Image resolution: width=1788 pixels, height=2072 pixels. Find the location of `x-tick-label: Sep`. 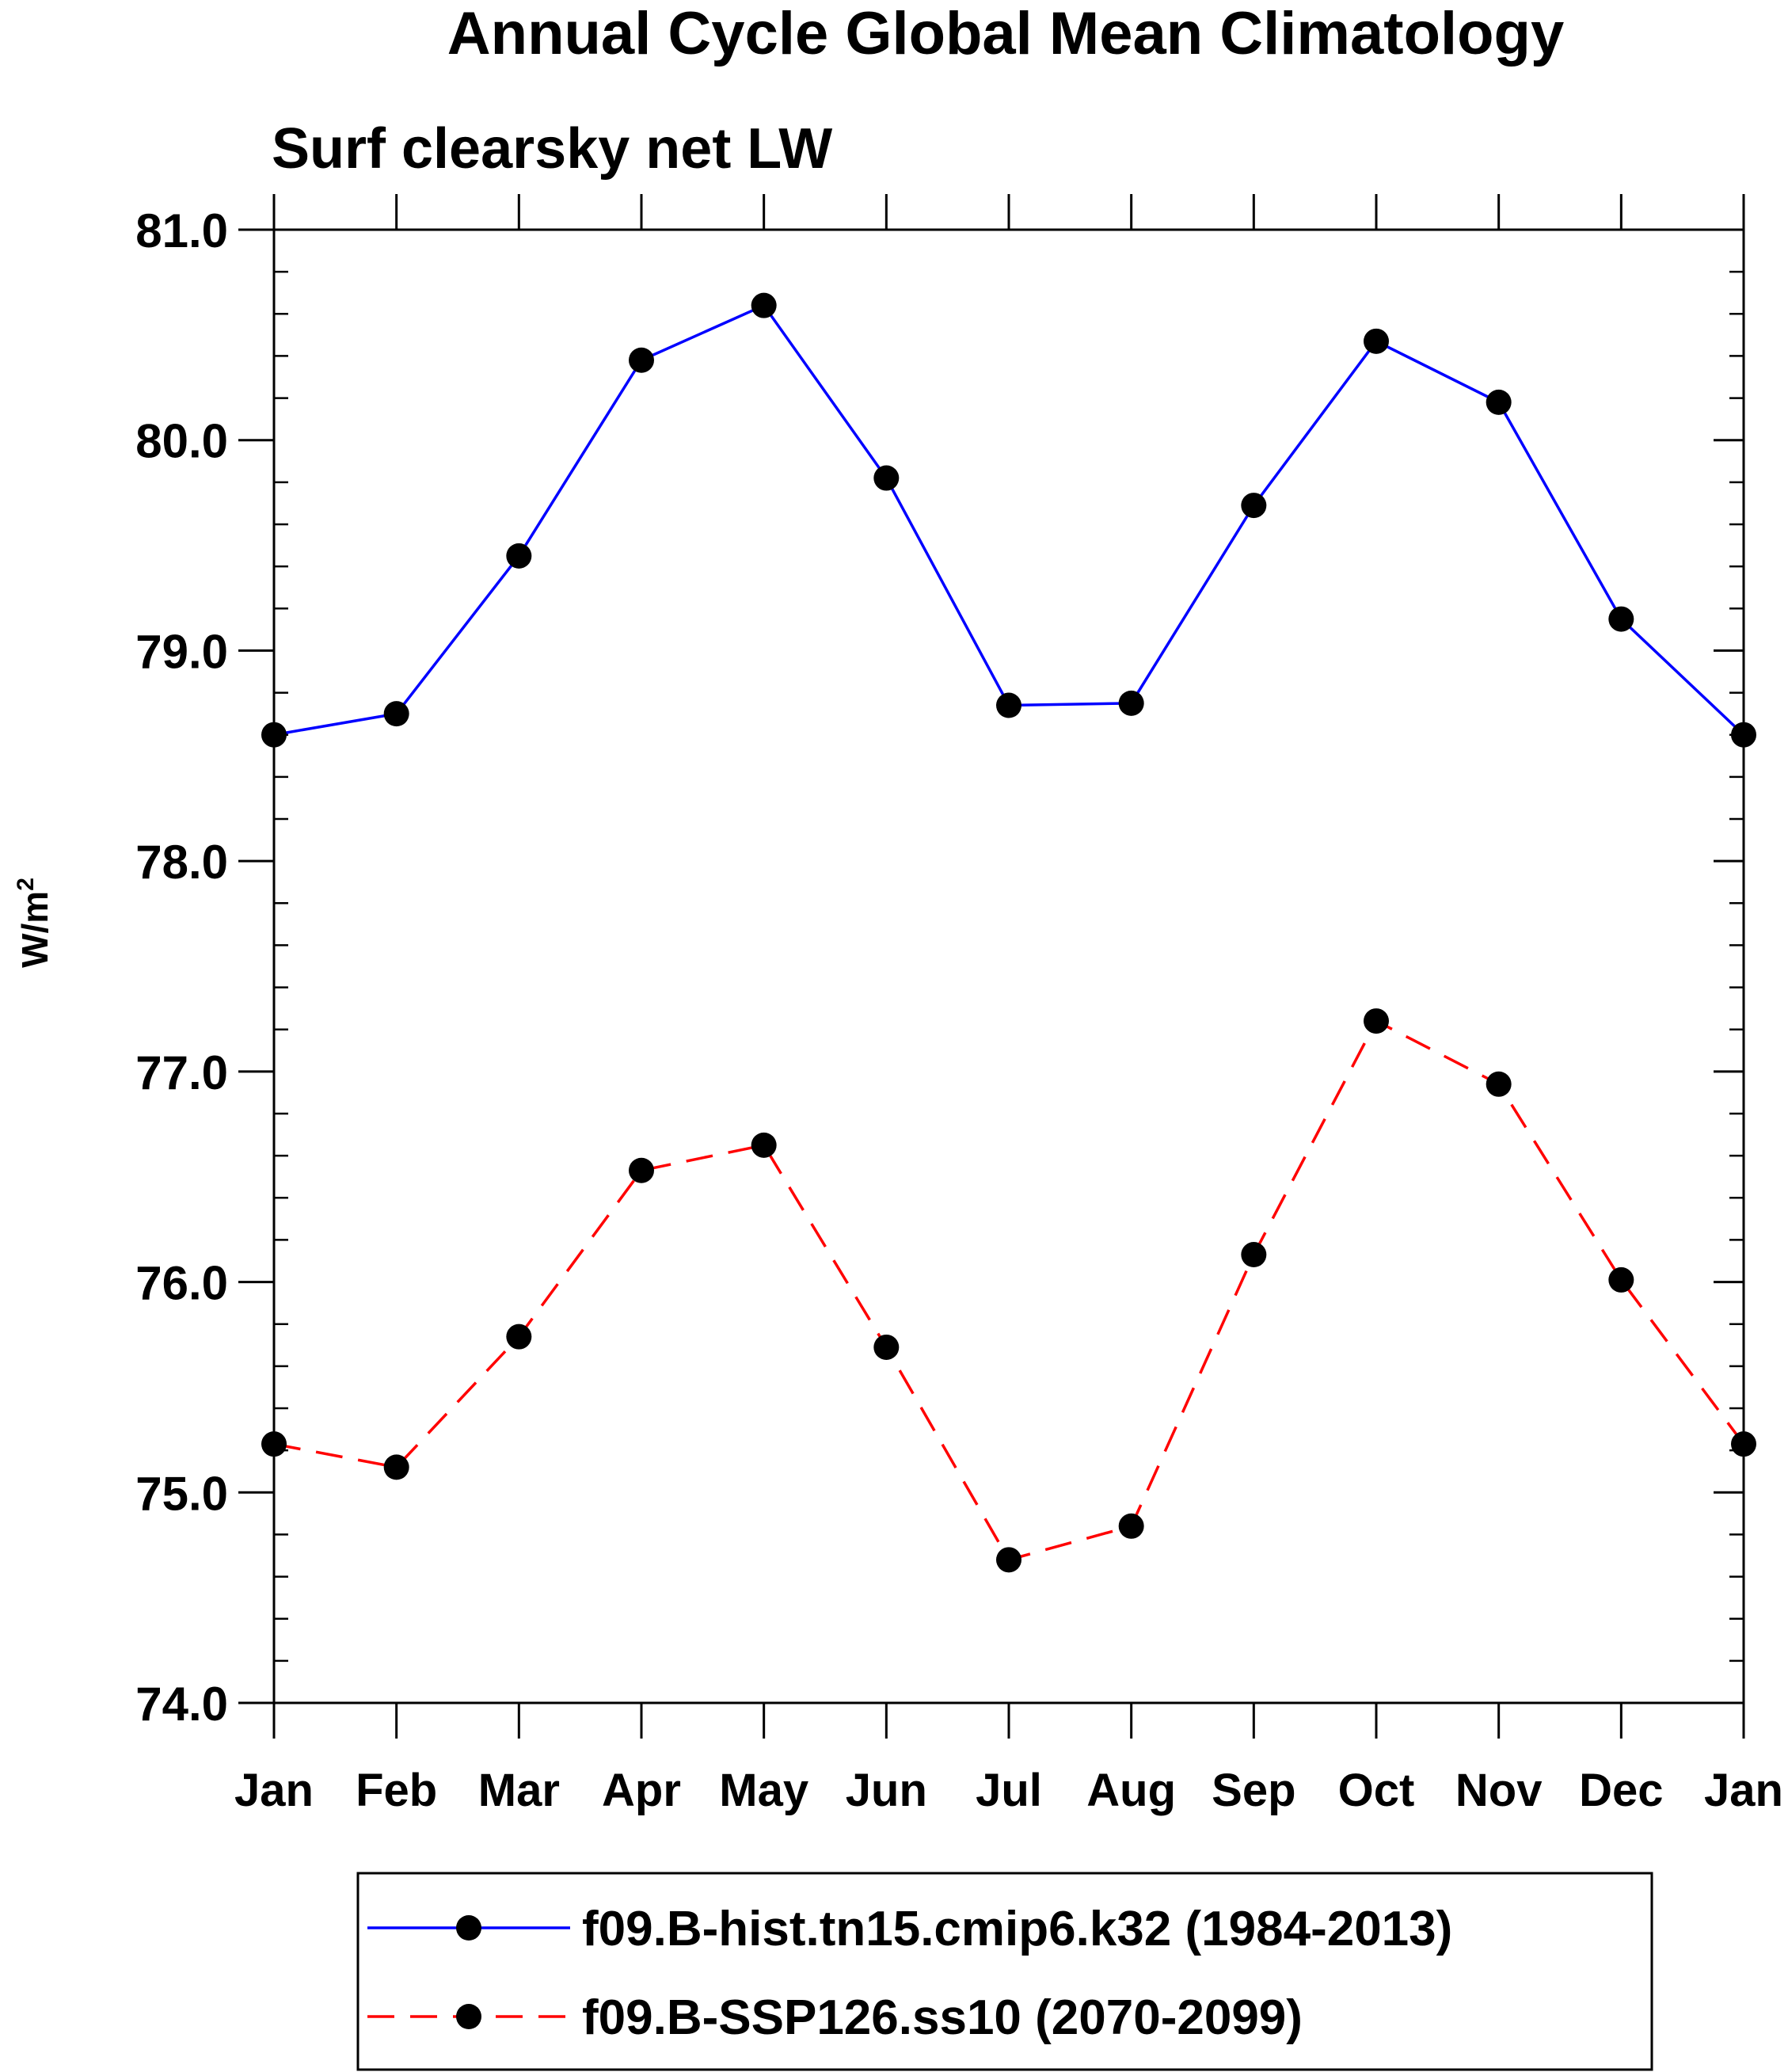

x-tick-label: Sep is located at coordinates (1253, 1790).